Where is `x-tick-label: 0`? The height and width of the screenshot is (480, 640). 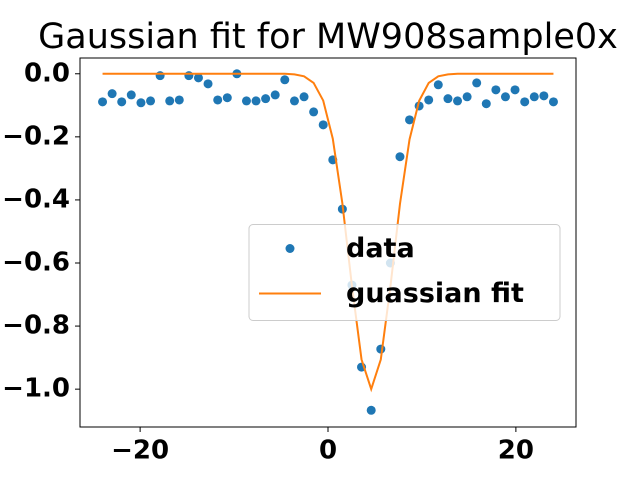 x-tick-label: 0 is located at coordinates (328, 451).